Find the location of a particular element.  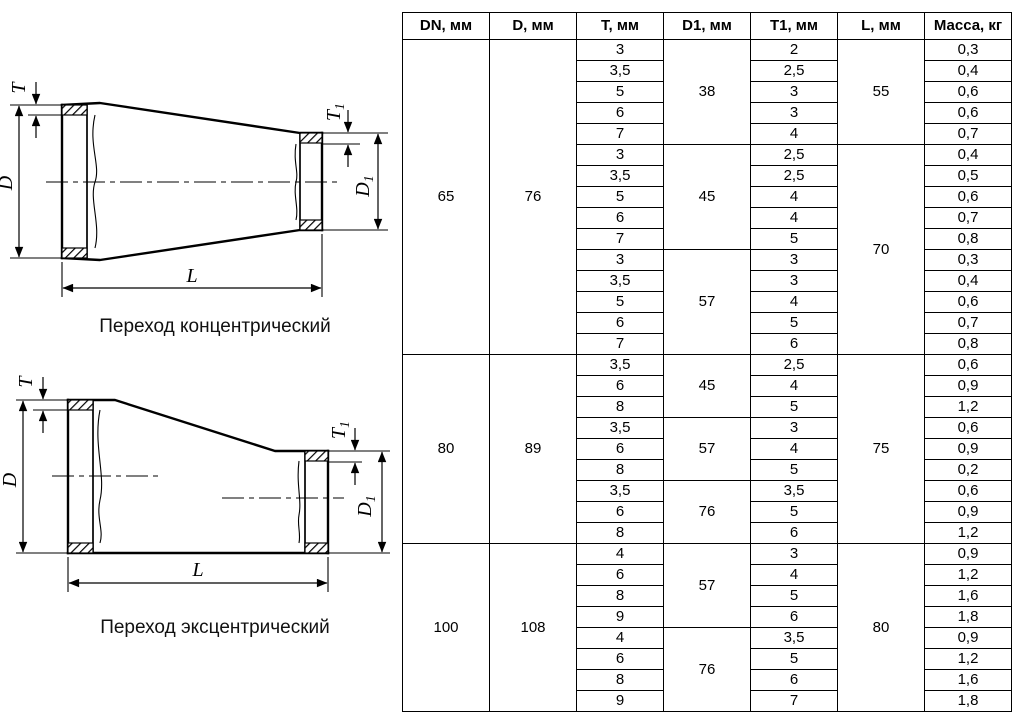

column-header: D1, мм is located at coordinates (707, 26).